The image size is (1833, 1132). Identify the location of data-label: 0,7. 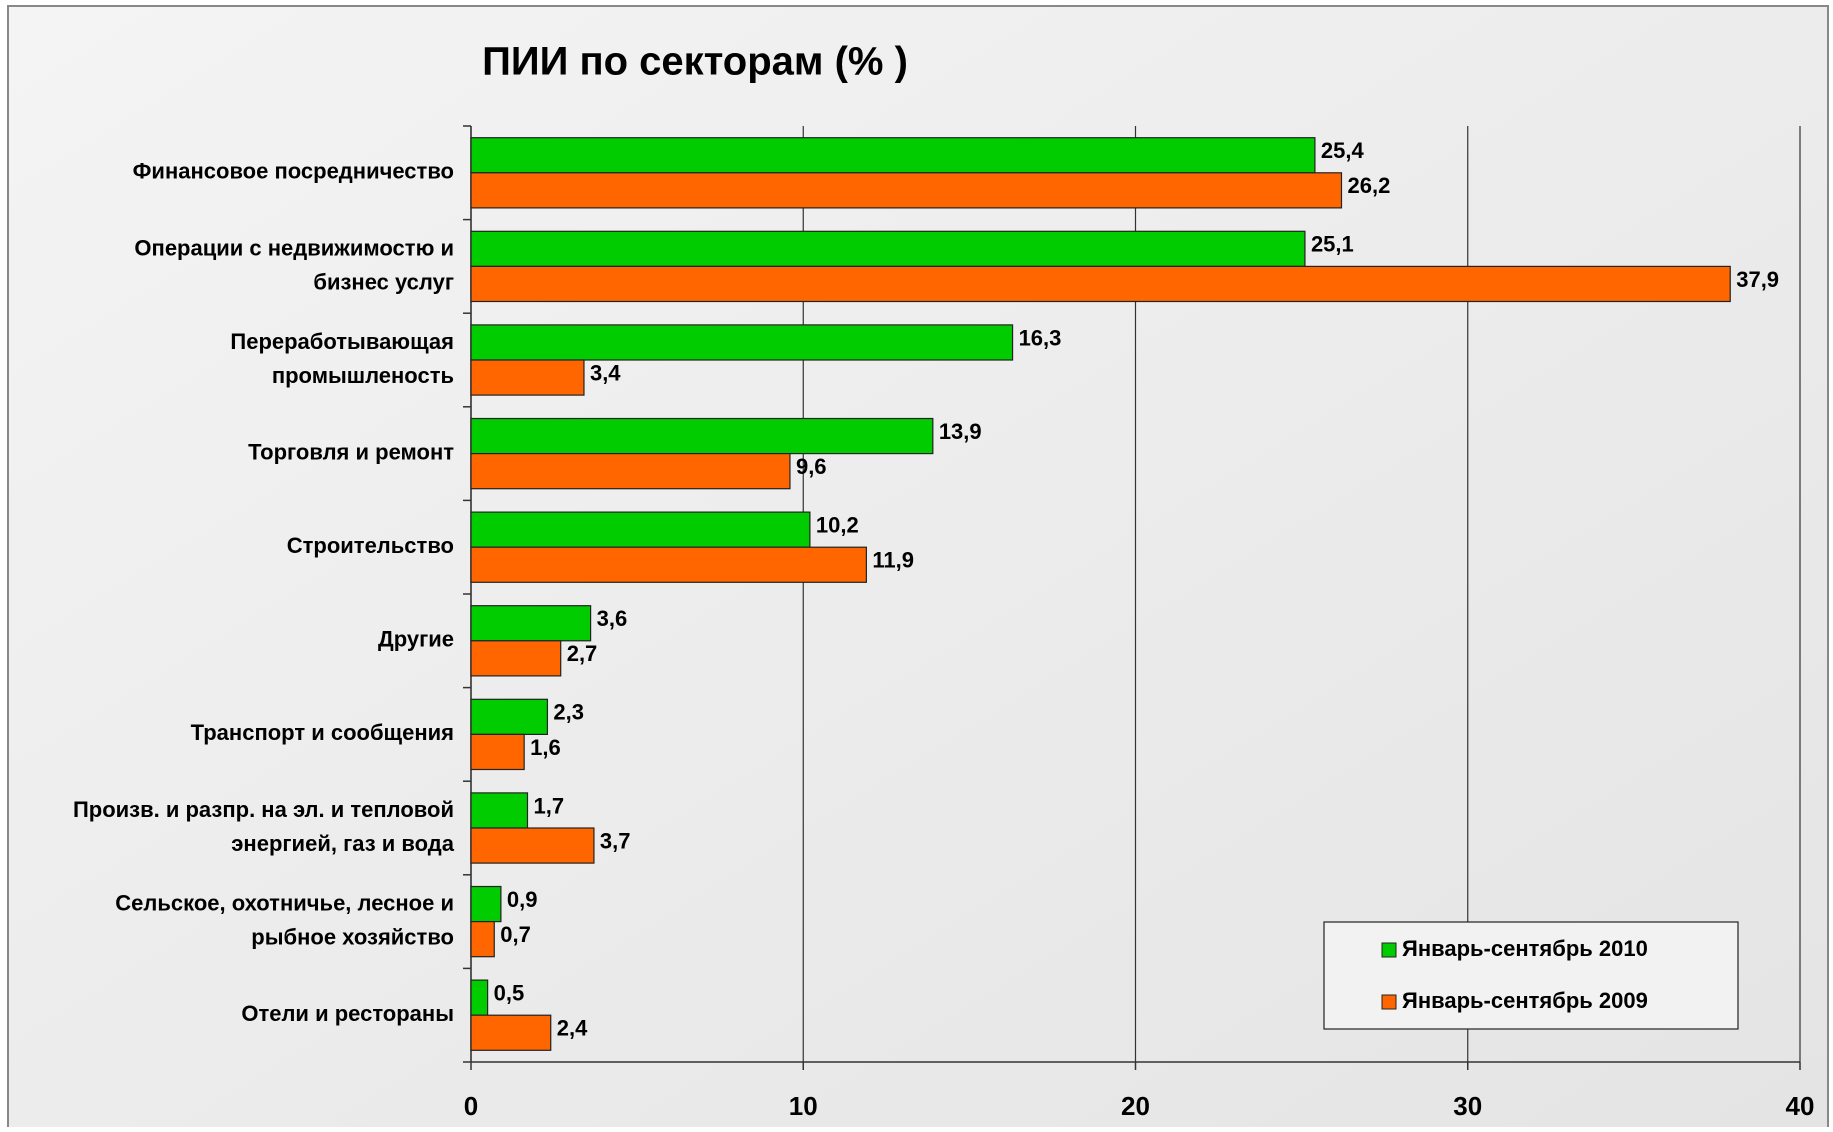
(515, 934).